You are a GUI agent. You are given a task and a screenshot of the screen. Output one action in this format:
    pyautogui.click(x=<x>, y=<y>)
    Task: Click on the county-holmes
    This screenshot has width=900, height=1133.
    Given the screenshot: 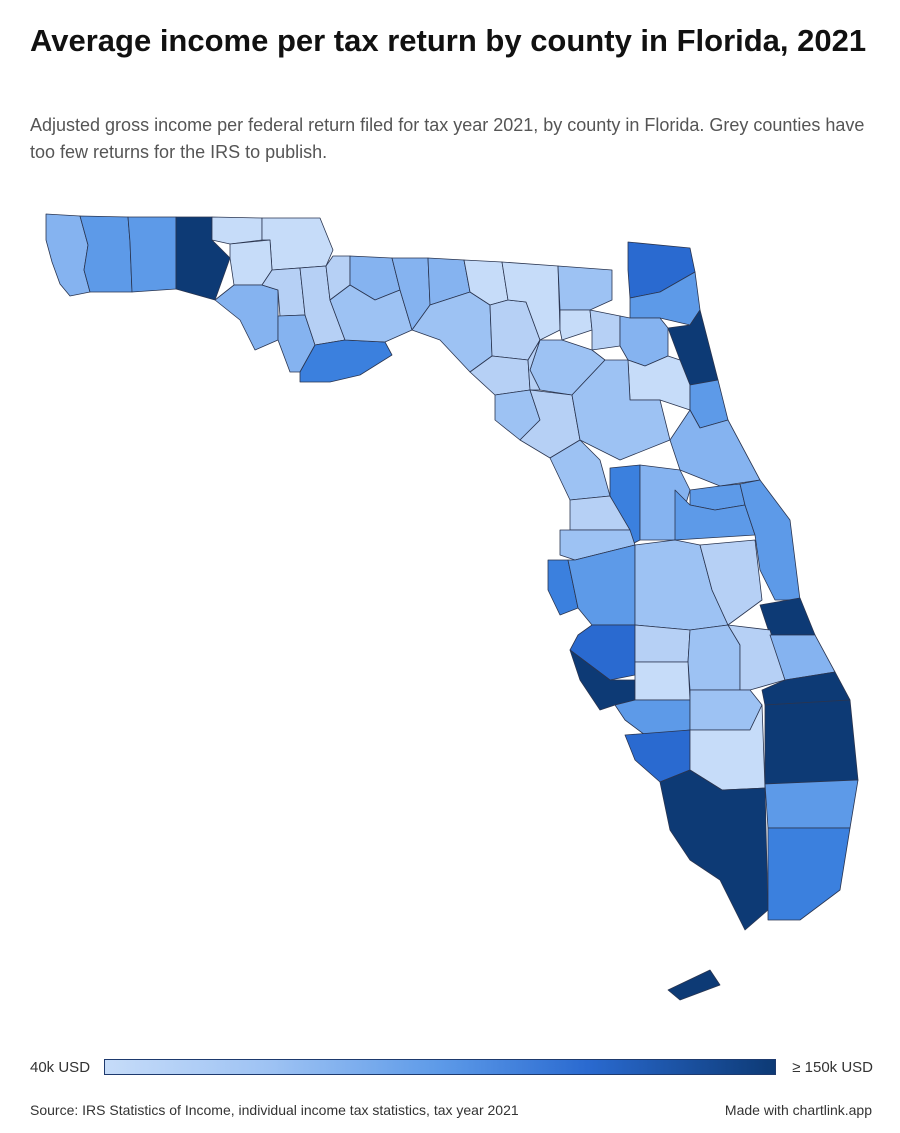 What is the action you would take?
    pyautogui.click(x=237, y=230)
    